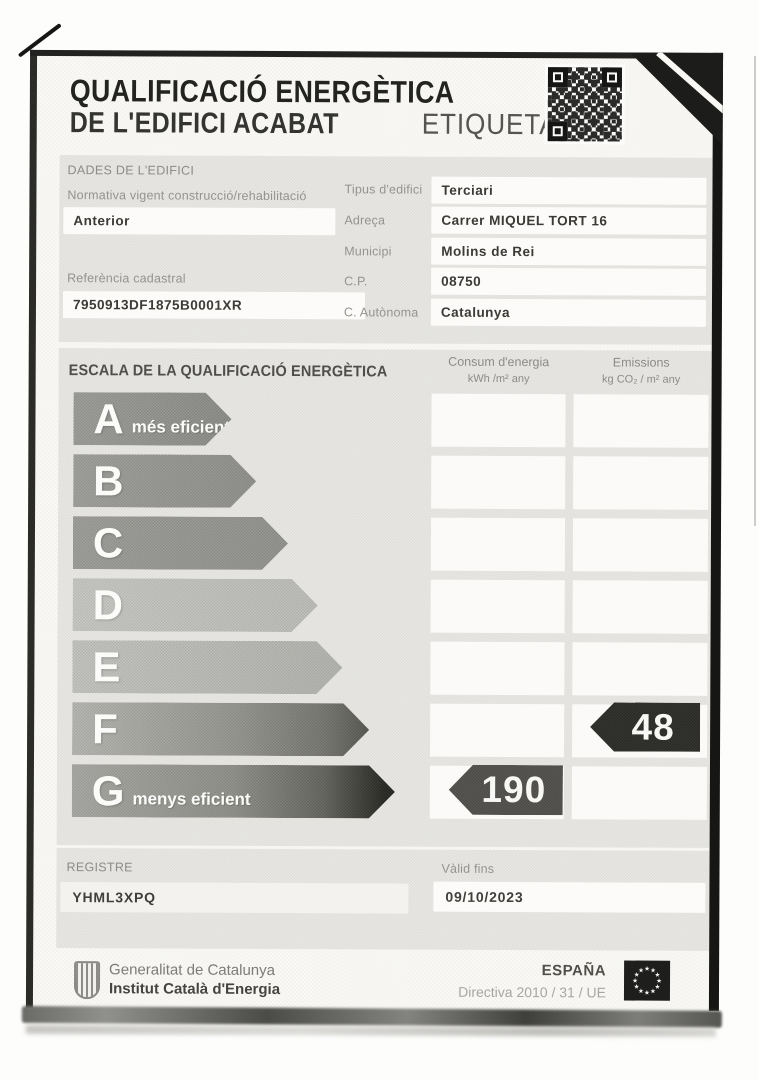 The width and height of the screenshot is (759, 1080). Describe the element at coordinates (131, 170) in the screenshot. I see `section-title: DADES DE L'EDIFICI` at that location.